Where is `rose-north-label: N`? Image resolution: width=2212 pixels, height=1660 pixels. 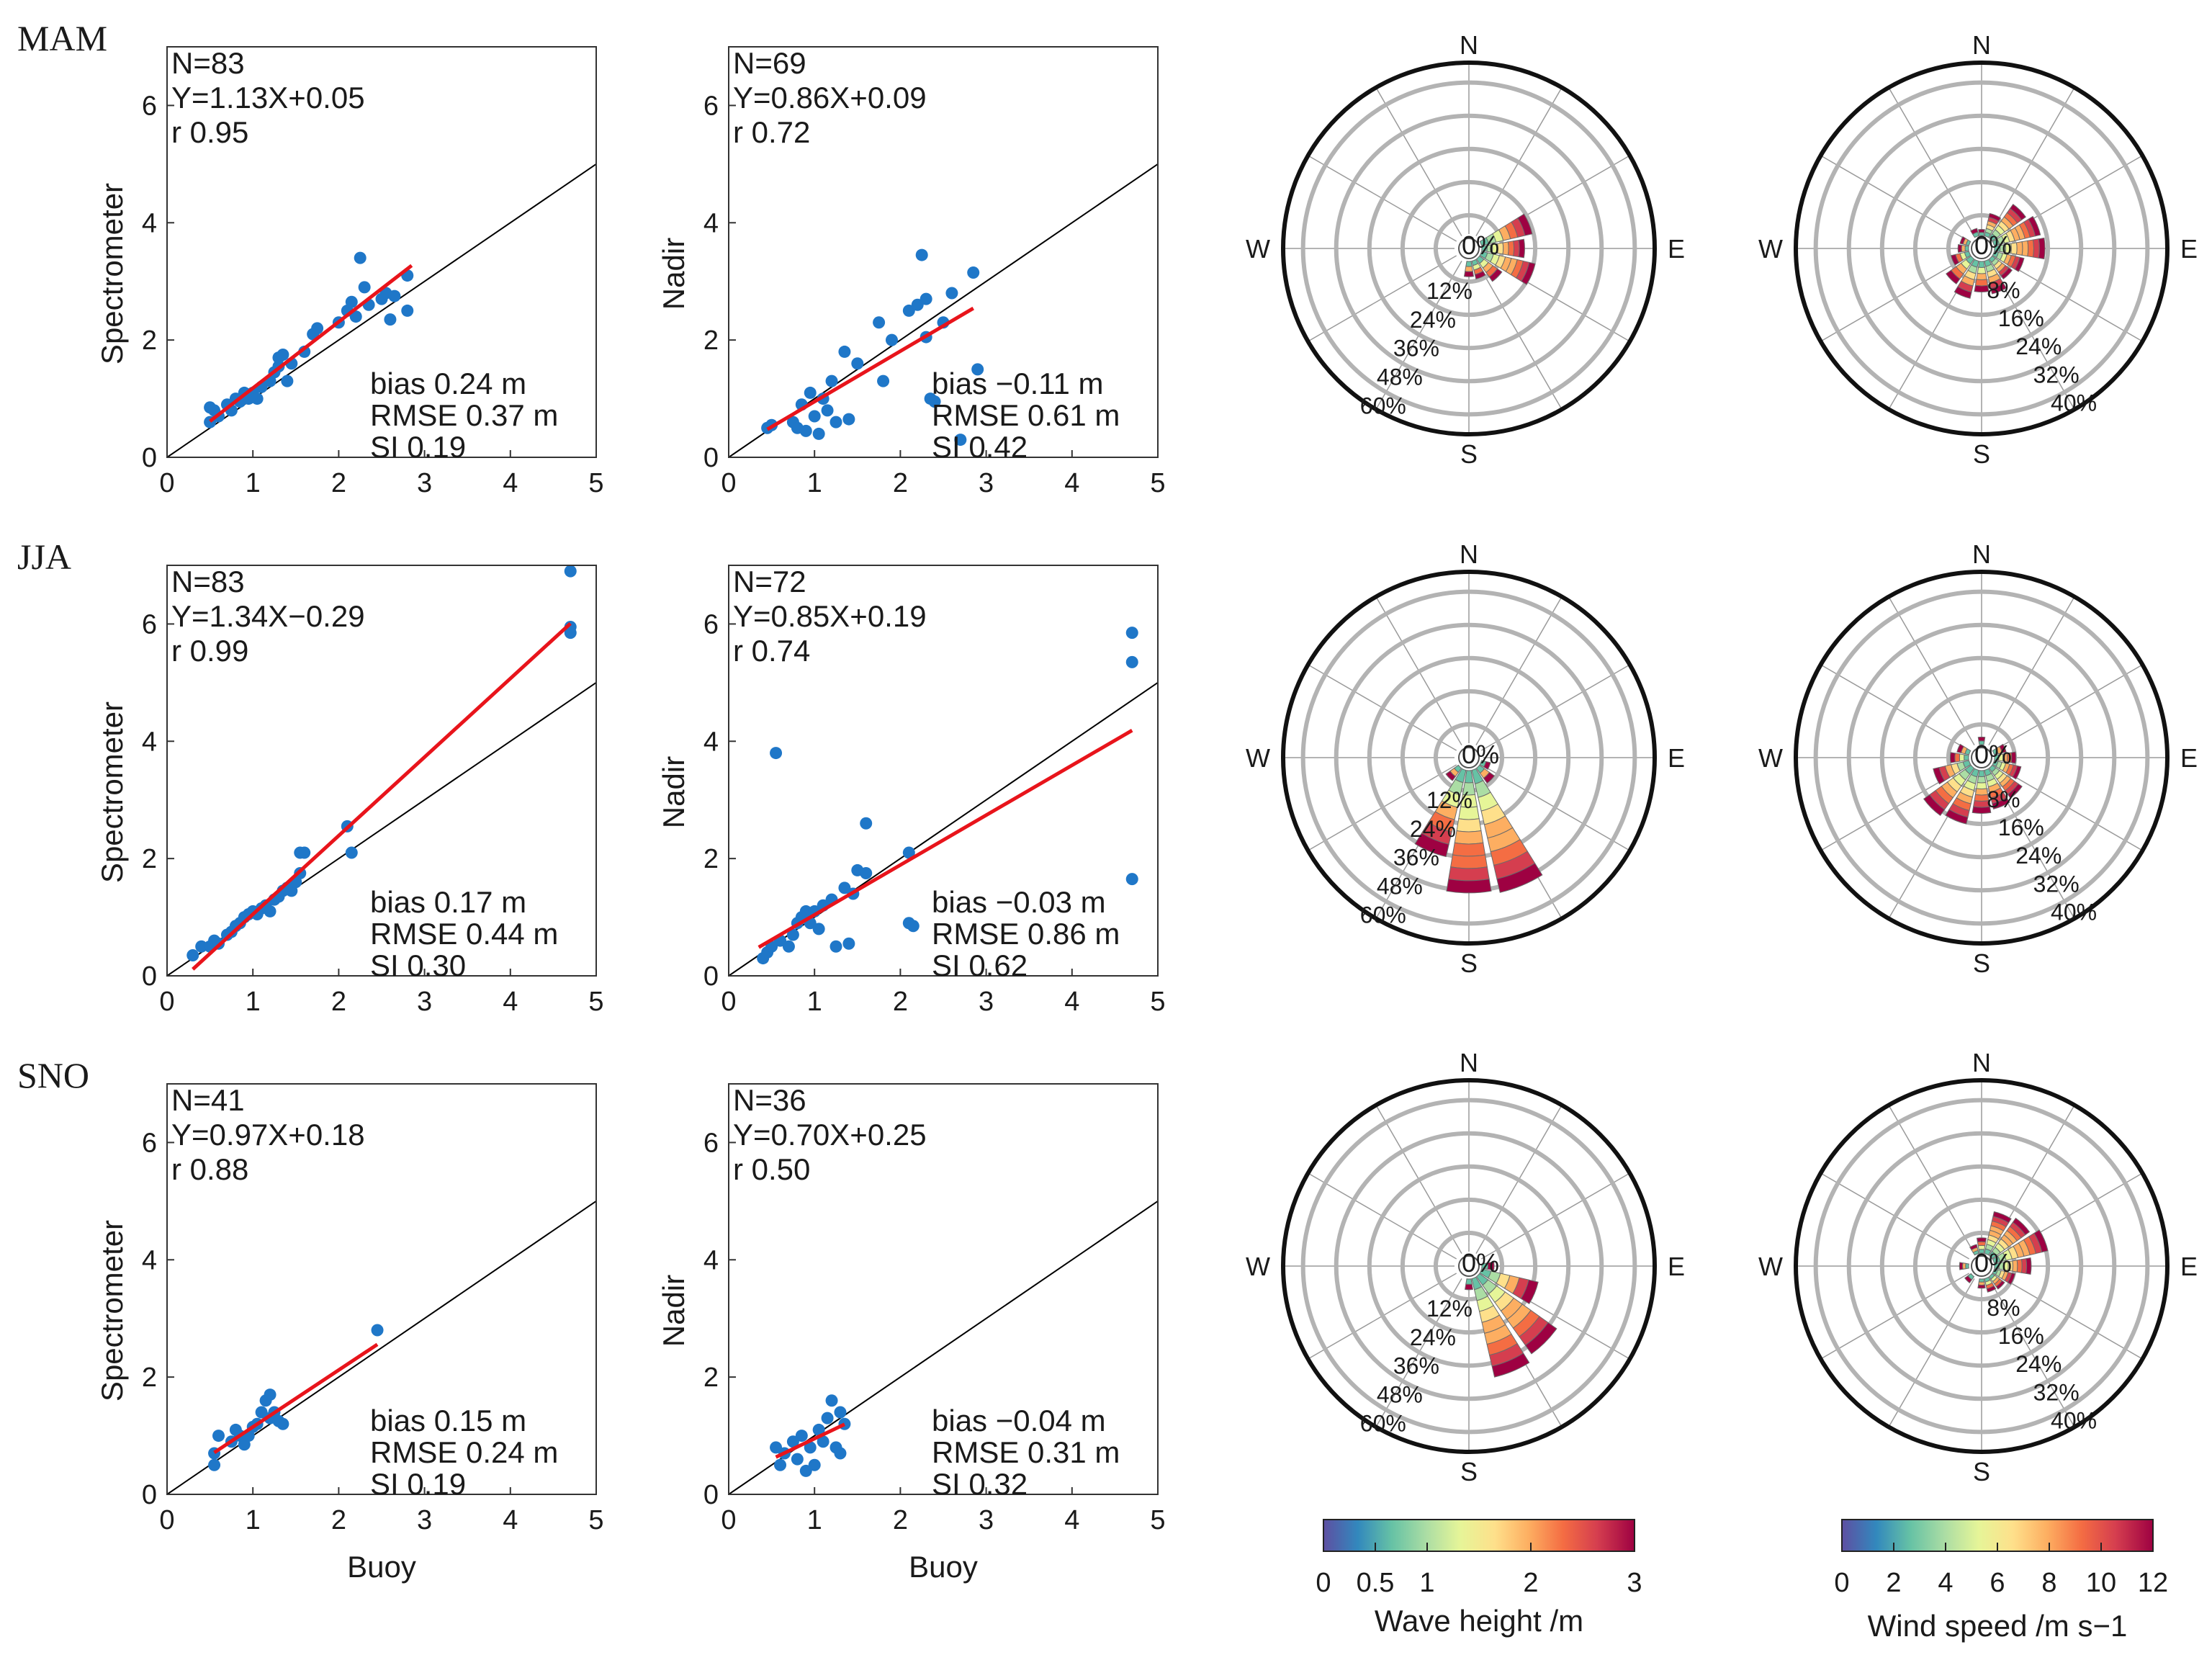 rose-north-label: N is located at coordinates (1469, 45).